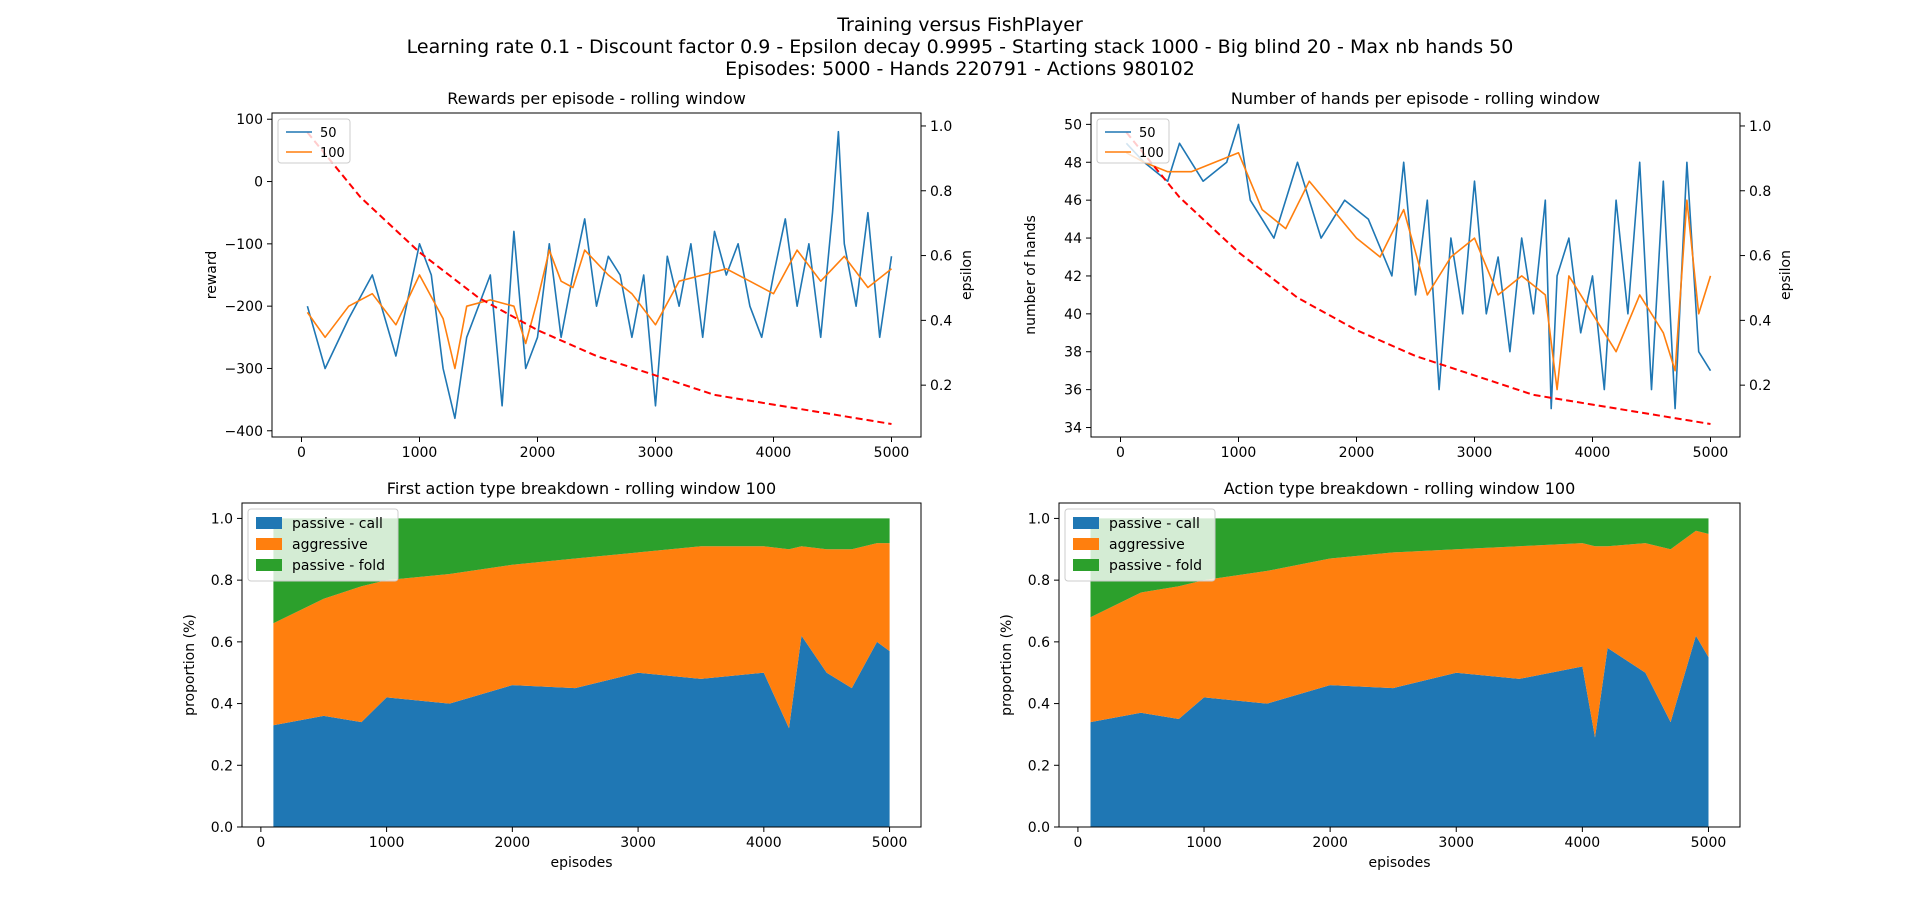 The image size is (1920, 923). Describe the element at coordinates (1073, 125) in the screenshot. I see `y-tick-label: 50` at that location.